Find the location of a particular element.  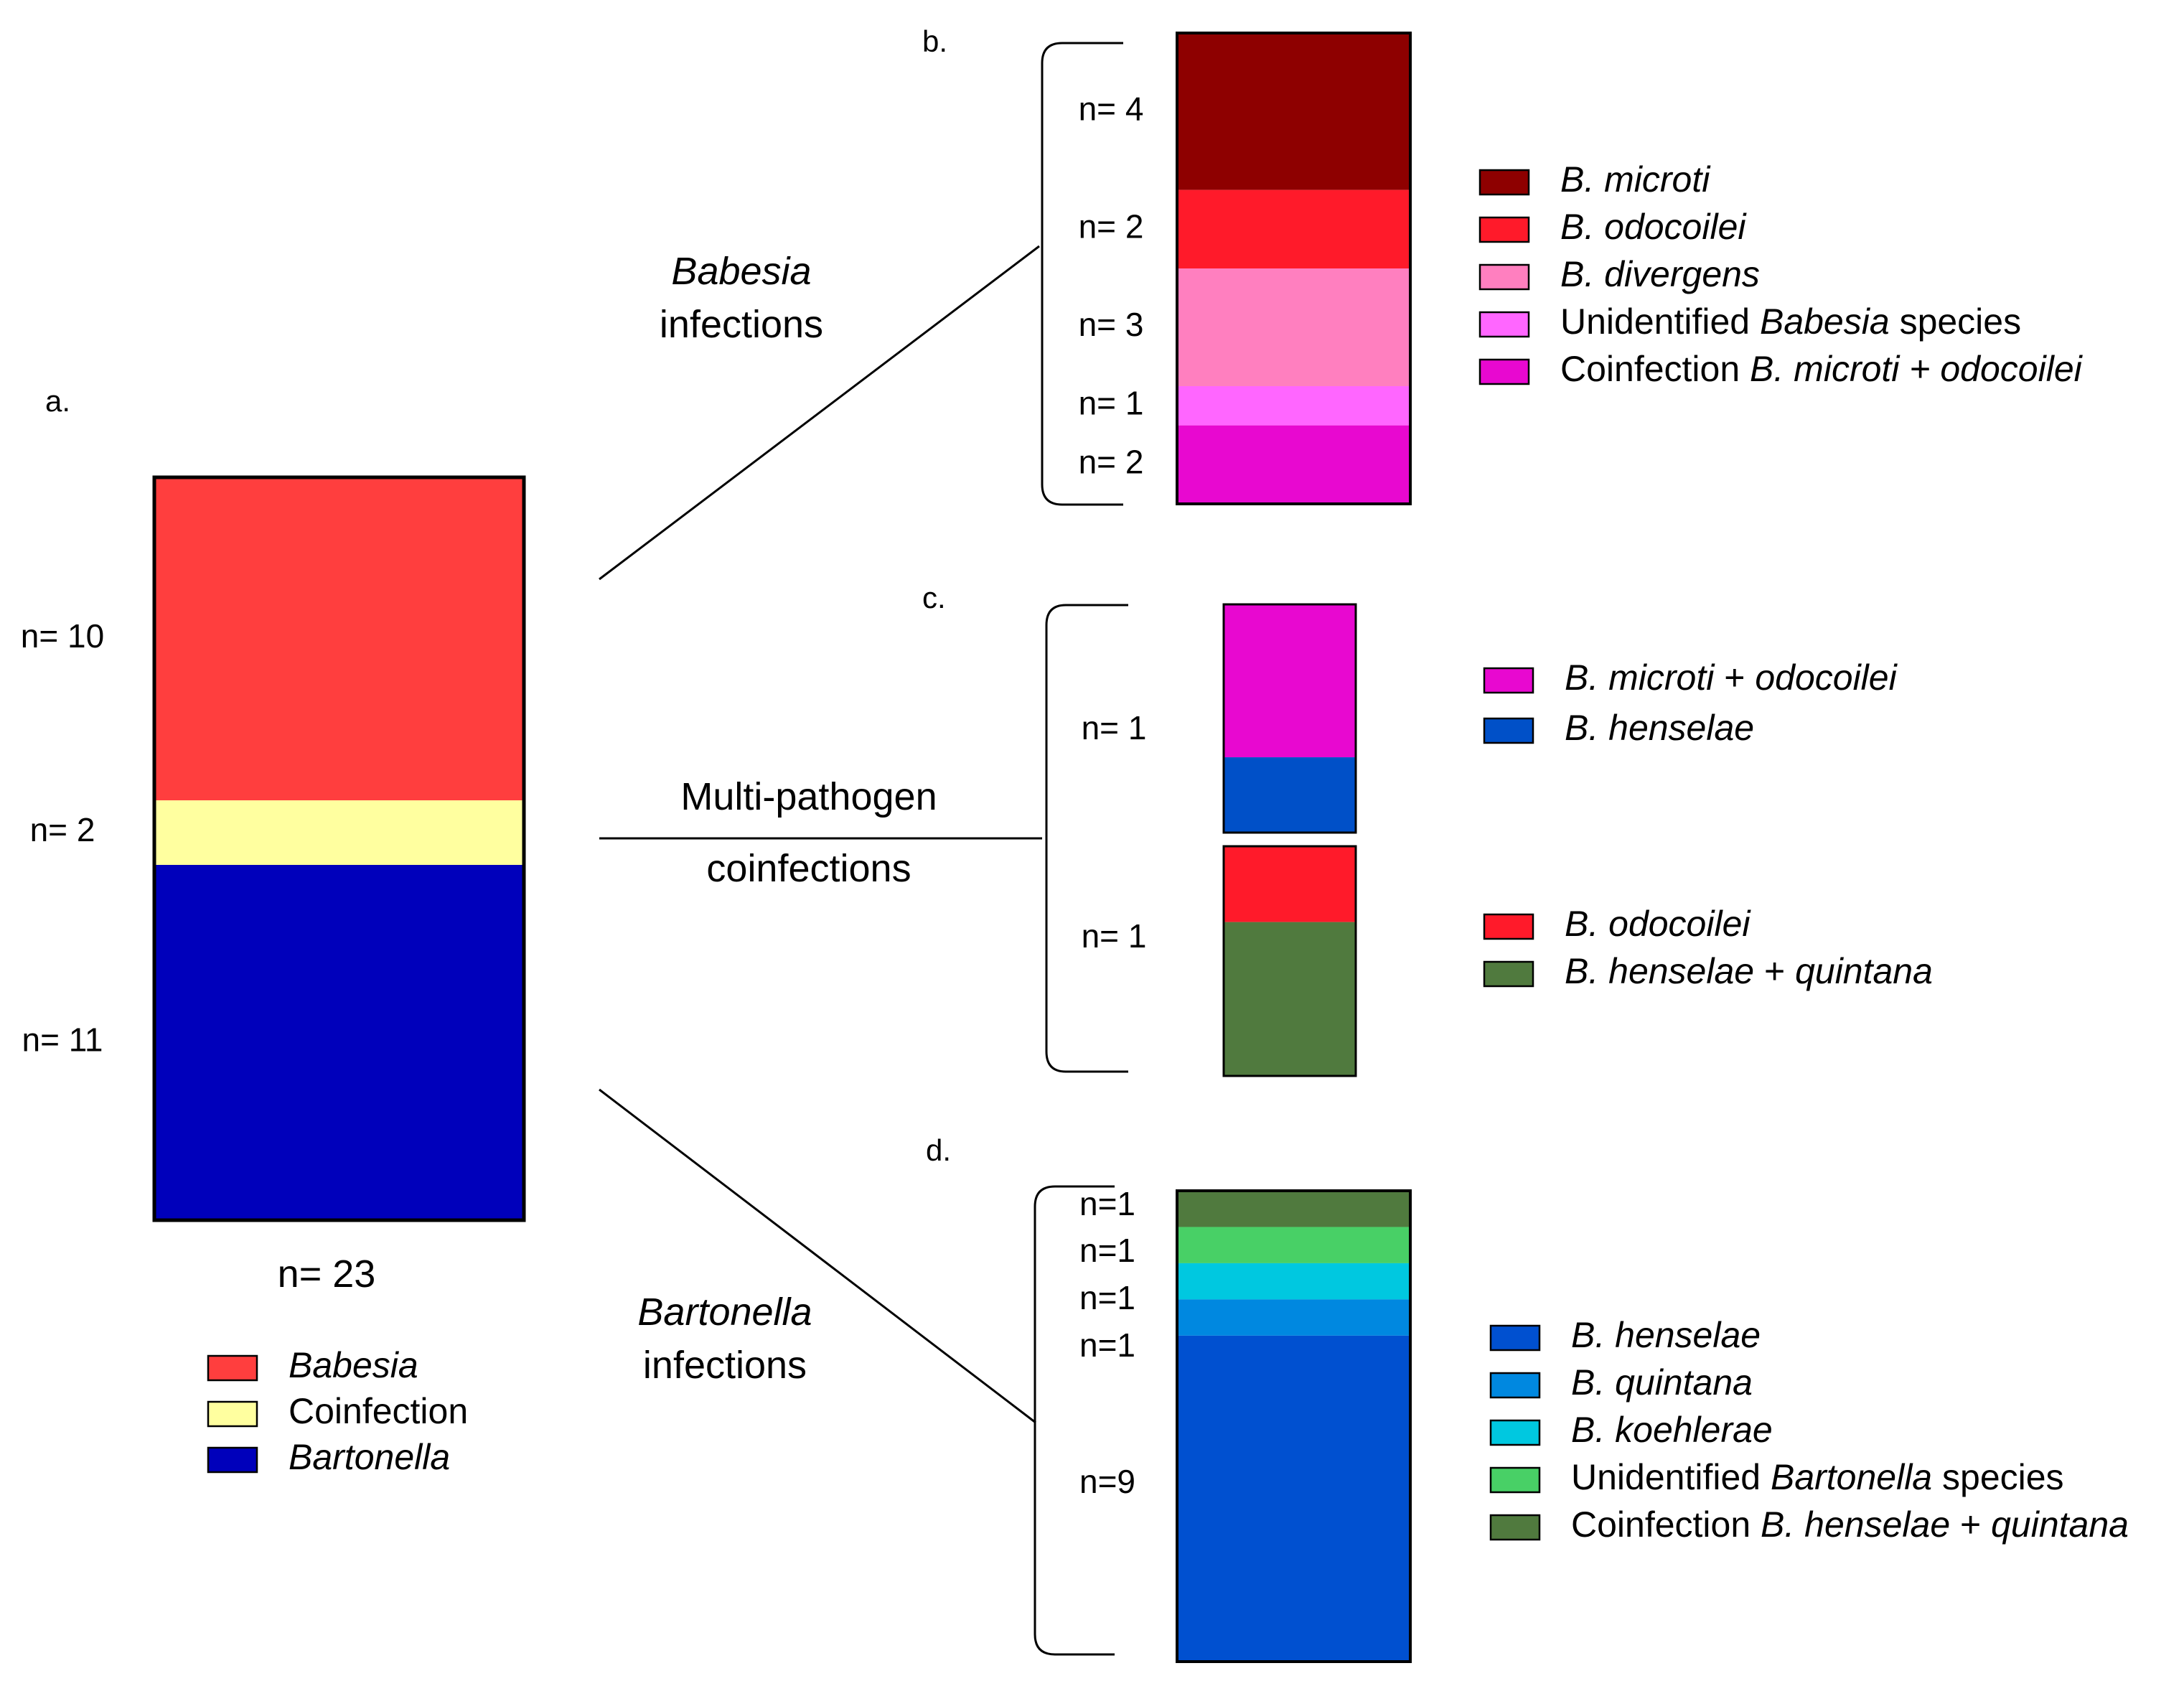

panel-c-legend-2-entry-text: quintana is located at coordinates (1864, 971).